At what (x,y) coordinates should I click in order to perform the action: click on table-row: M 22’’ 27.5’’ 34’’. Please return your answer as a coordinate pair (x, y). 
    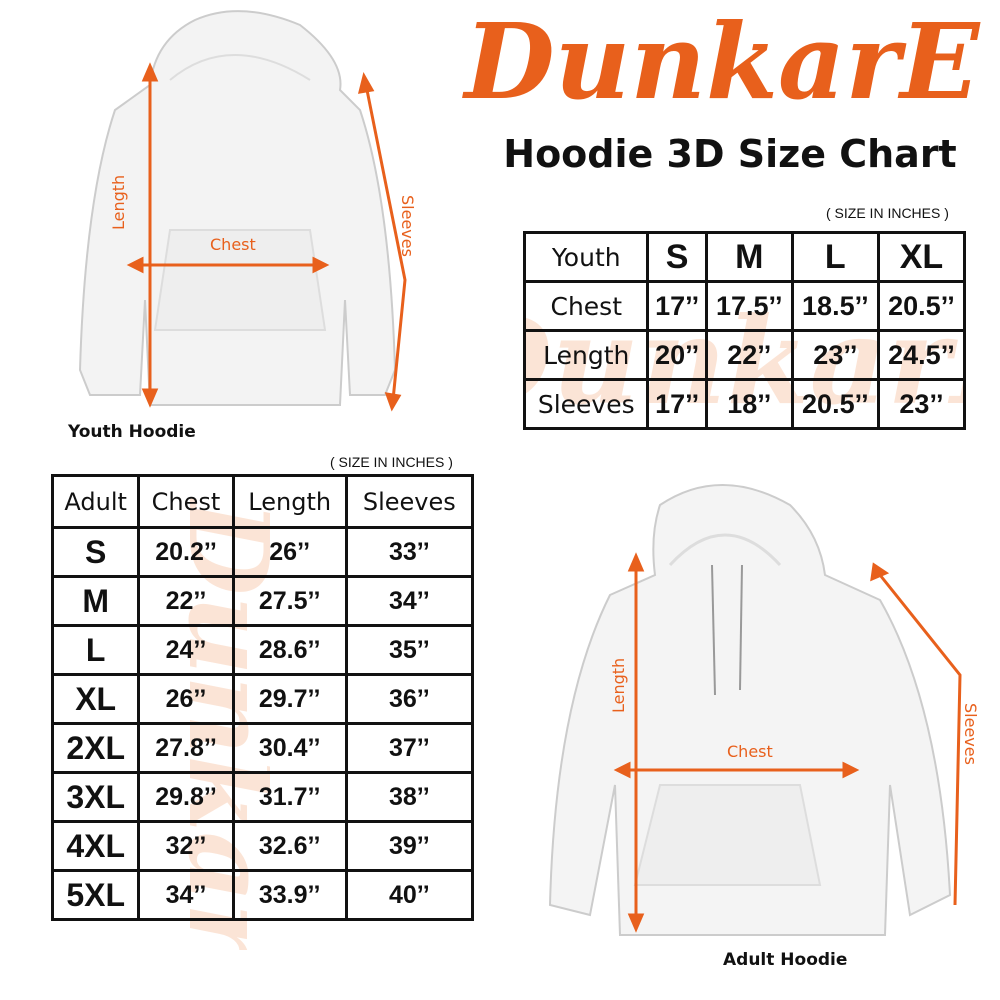
    Looking at the image, I should click on (262, 601).